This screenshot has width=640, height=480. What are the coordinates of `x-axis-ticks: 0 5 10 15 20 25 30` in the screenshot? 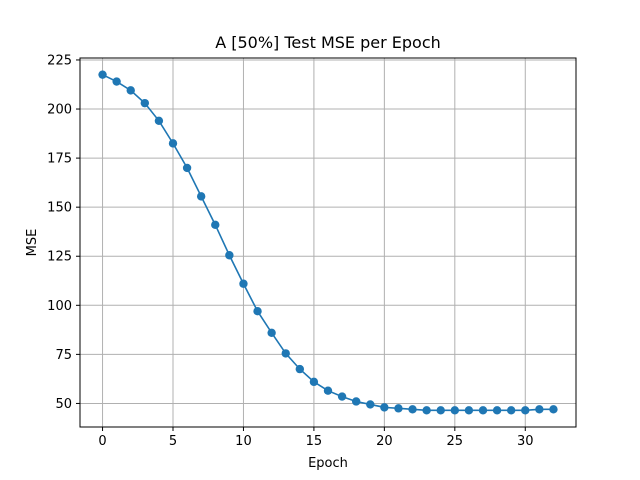 It's located at (316, 438).